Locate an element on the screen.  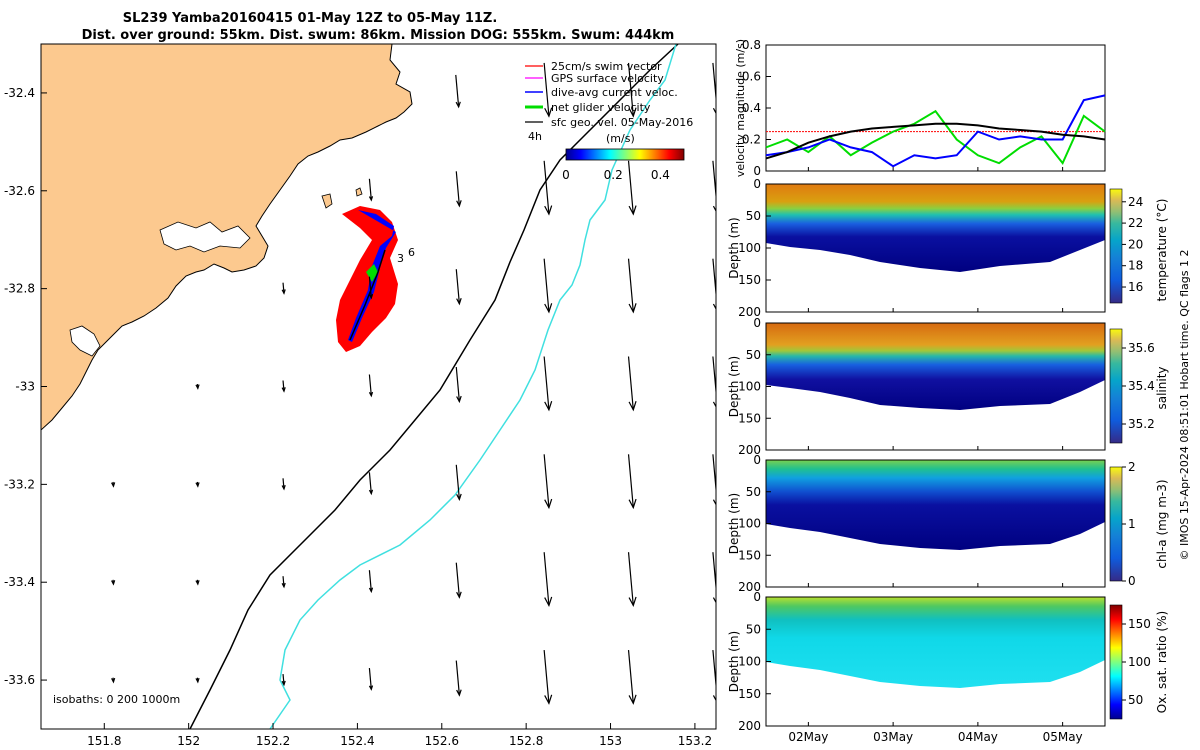
map-xtick-label: 152.8 is located at coordinates (526, 741).